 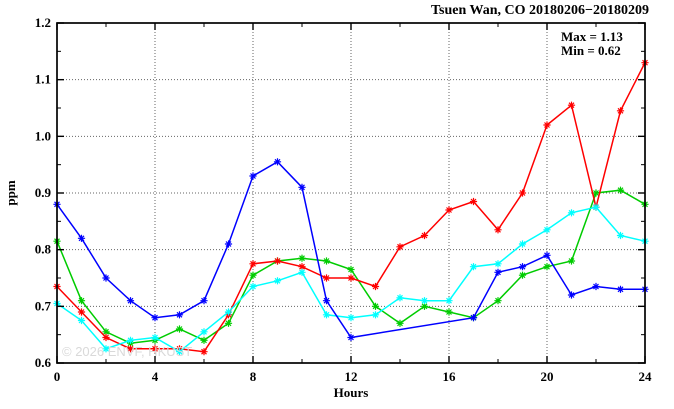 I want to click on watermark: © 2026 ENVF, HKUST, so click(x=127, y=351).